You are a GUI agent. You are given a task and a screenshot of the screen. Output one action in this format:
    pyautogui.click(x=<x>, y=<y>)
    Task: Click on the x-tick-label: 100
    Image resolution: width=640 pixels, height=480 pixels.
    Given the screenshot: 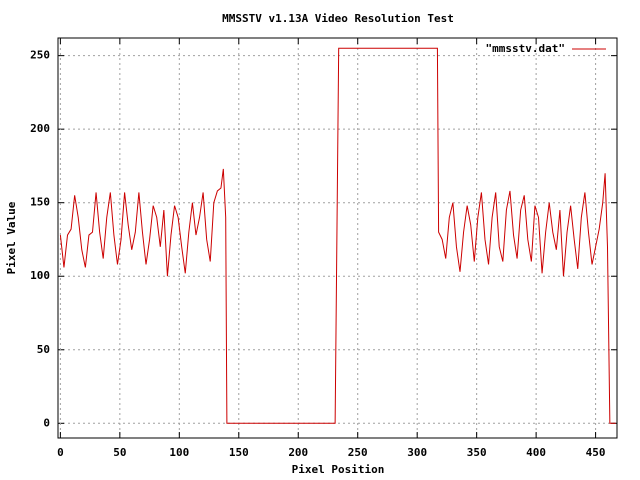 What is the action you would take?
    pyautogui.click(x=179, y=452)
    